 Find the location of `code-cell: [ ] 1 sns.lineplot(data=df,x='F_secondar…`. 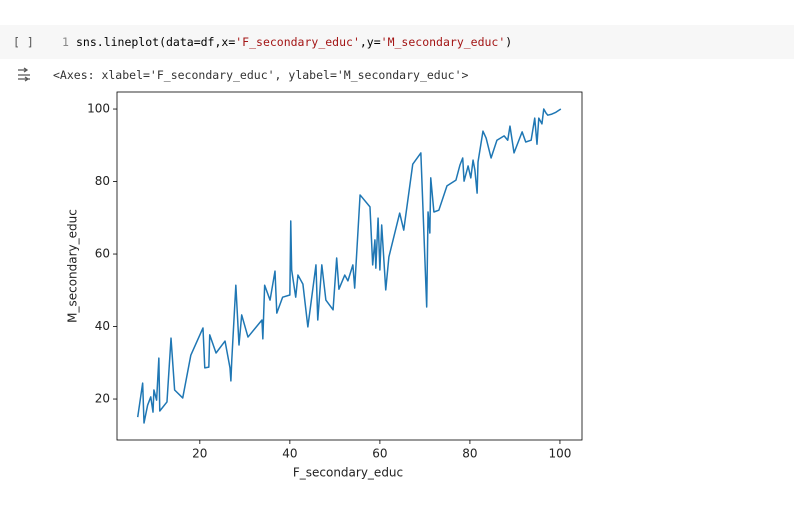

code-cell: [ ] 1 sns.lineplot(data=df,x='F_secondar… is located at coordinates (397, 42).